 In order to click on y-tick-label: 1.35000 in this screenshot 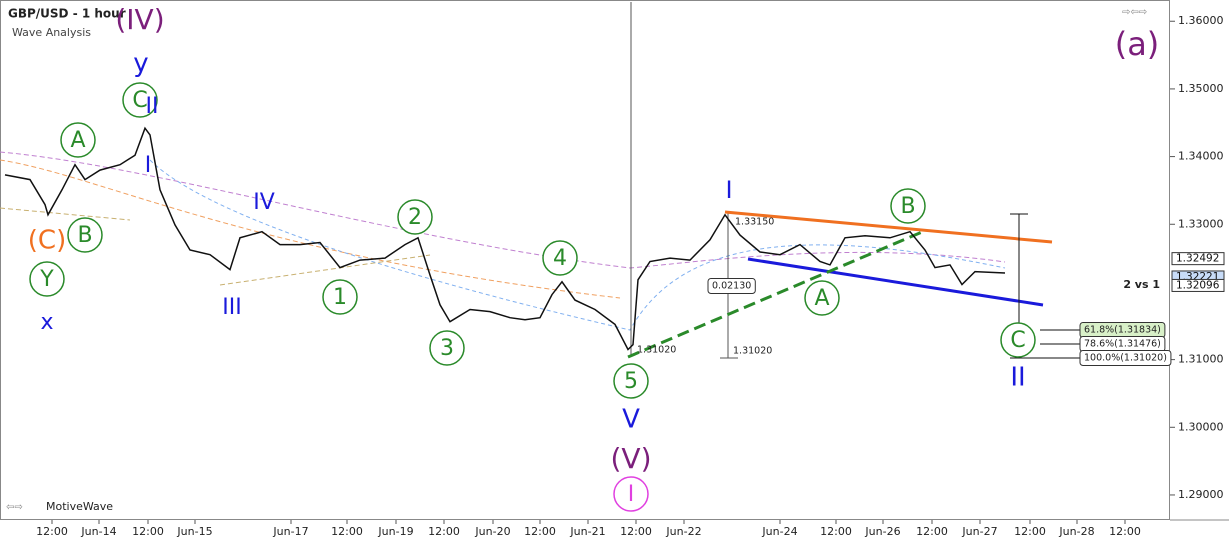, I will do `click(1201, 88)`.